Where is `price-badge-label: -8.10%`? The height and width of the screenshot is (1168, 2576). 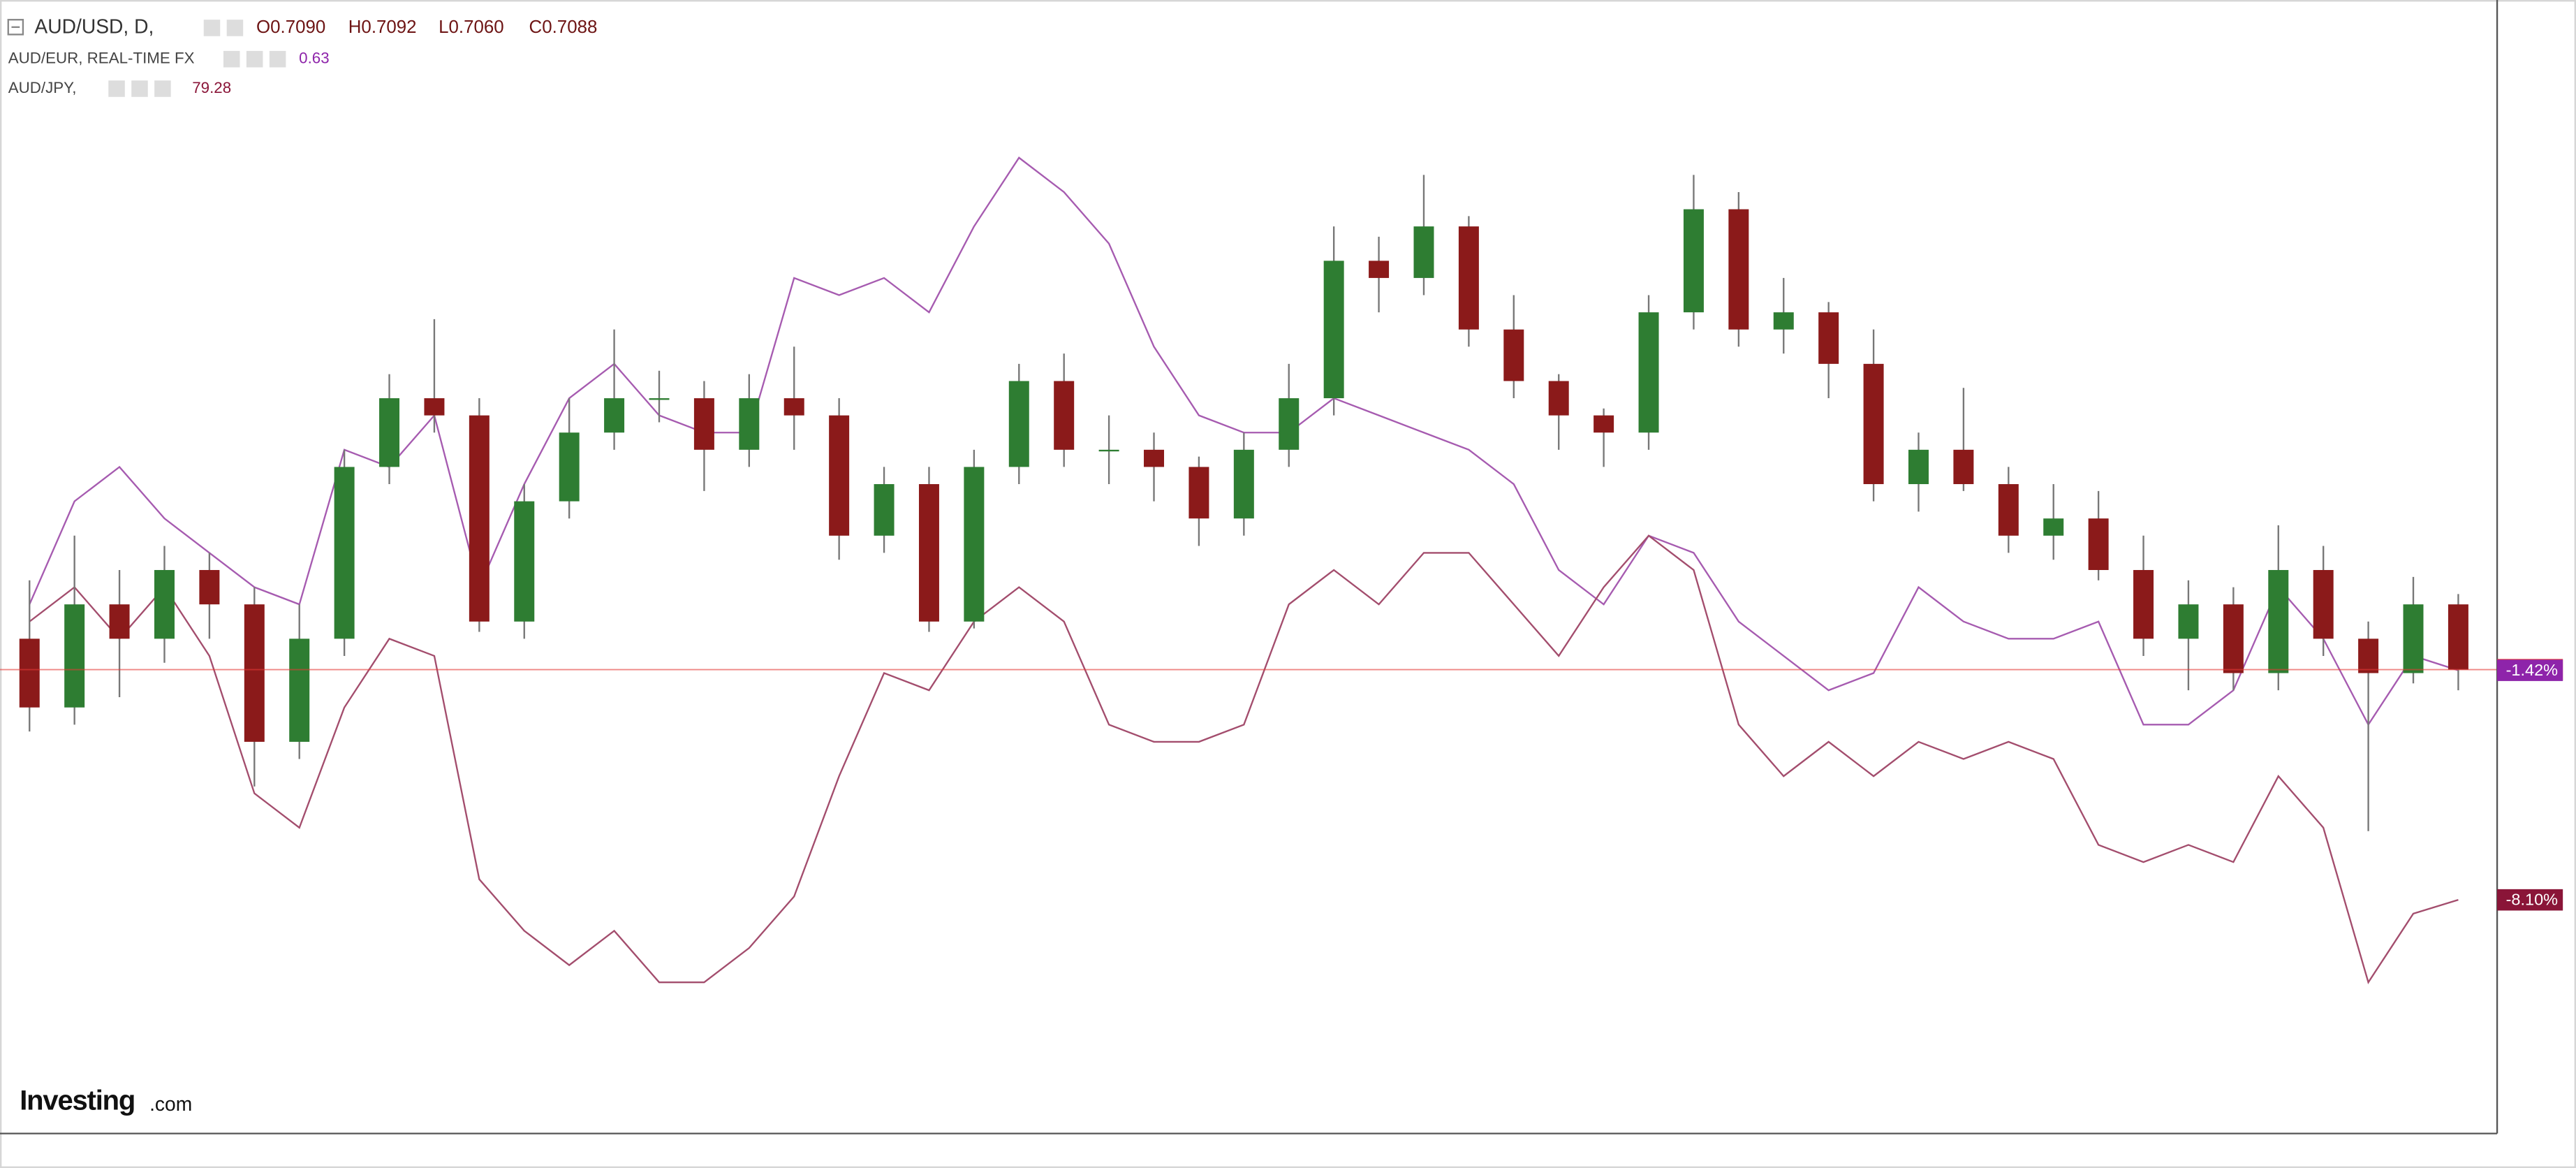 price-badge-label: -8.10% is located at coordinates (2532, 900).